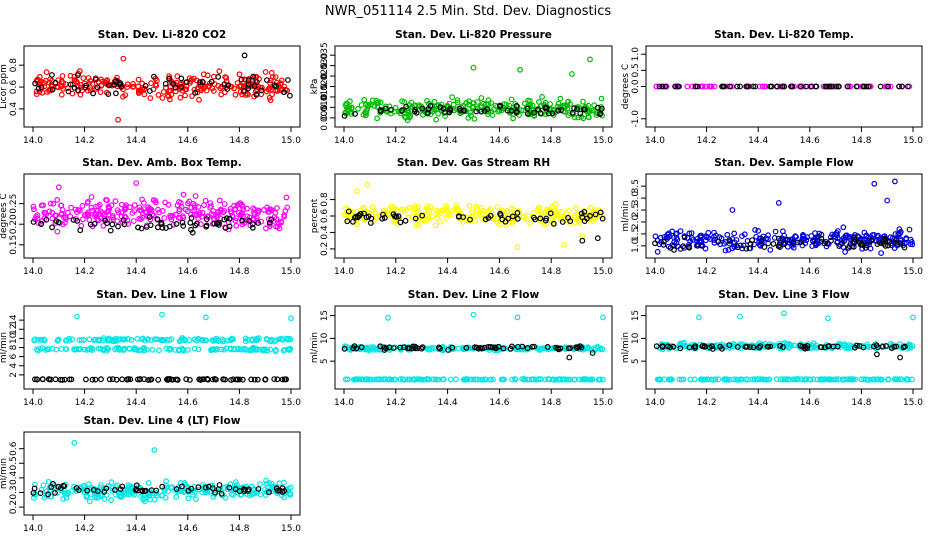 The width and height of the screenshot is (936, 540). Describe the element at coordinates (325, 199) in the screenshot. I see `y-tick-label: 0.8` at that location.